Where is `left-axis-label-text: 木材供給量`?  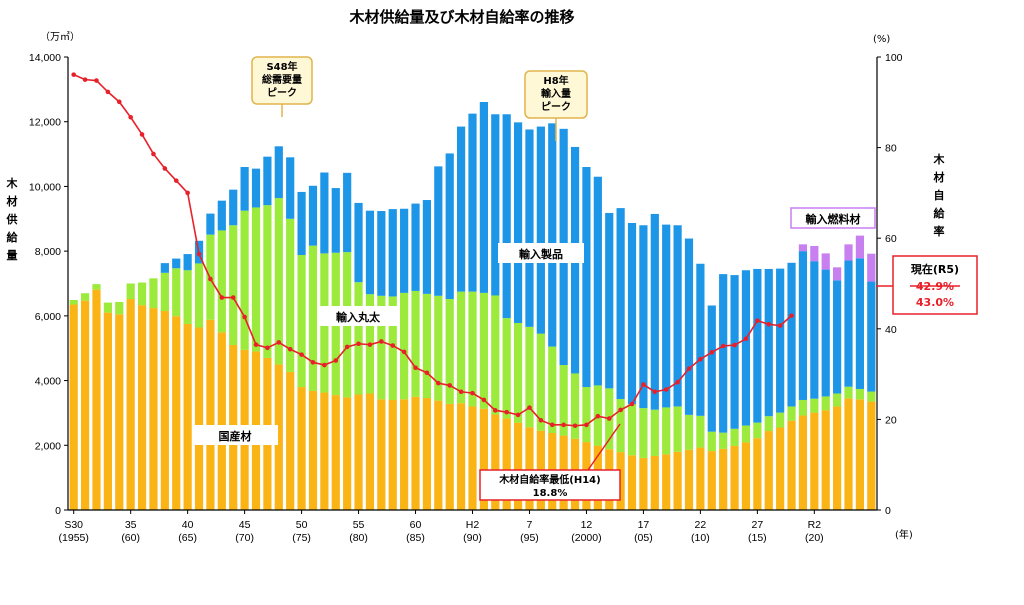
left-axis-label-text: 木材供給量 is located at coordinates (12, 219).